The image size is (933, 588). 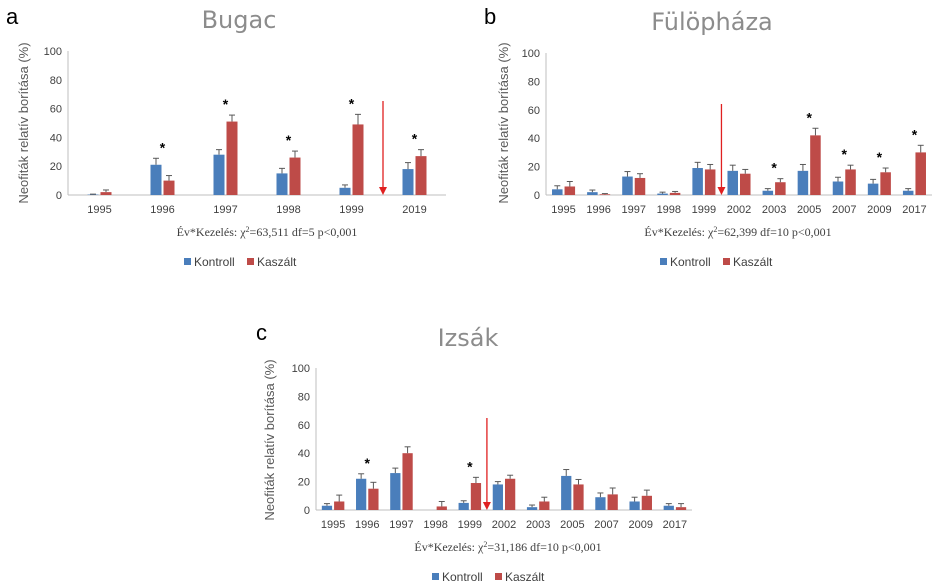 I want to click on y-tick-label: 100, so click(x=531, y=54).